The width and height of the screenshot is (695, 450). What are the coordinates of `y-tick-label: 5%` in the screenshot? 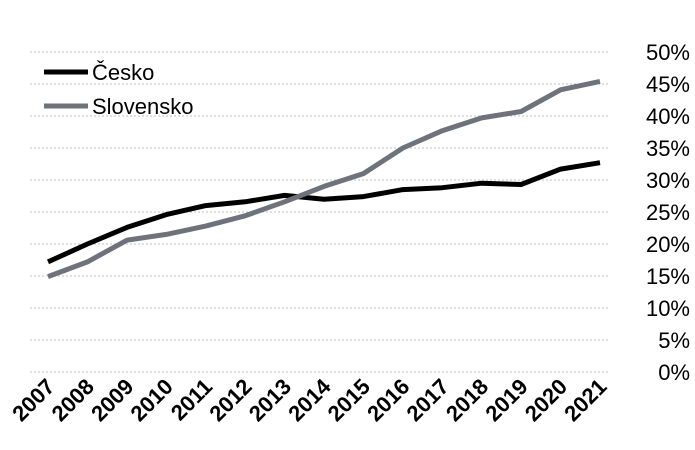 It's located at (674, 340).